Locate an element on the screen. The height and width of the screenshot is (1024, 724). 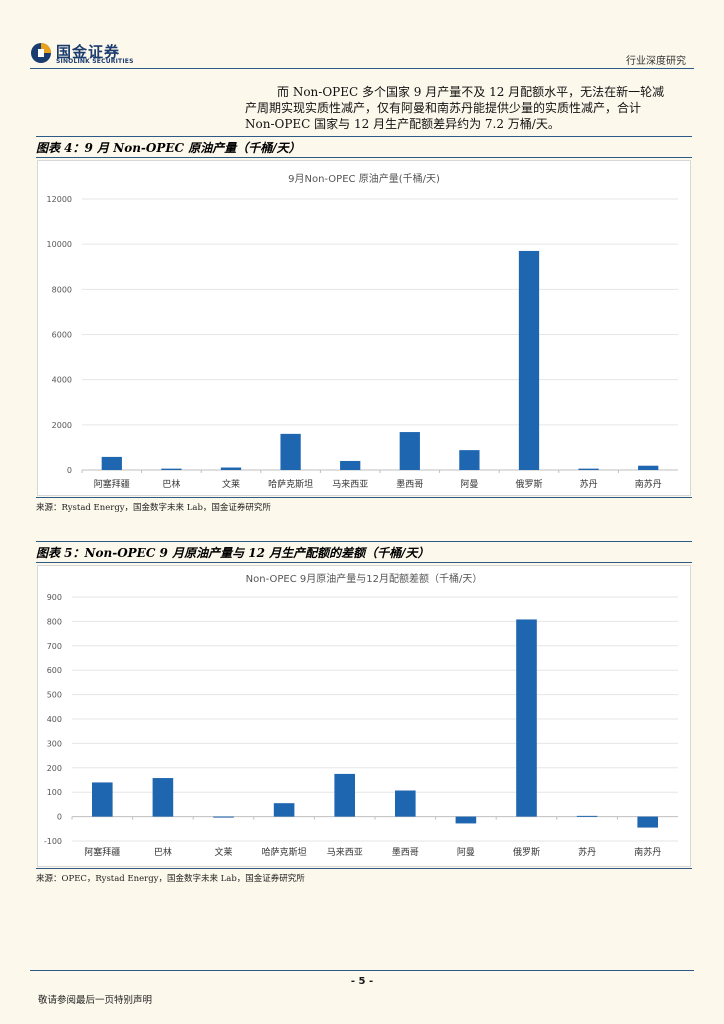
y-tick-label: 600 is located at coordinates (54, 670).